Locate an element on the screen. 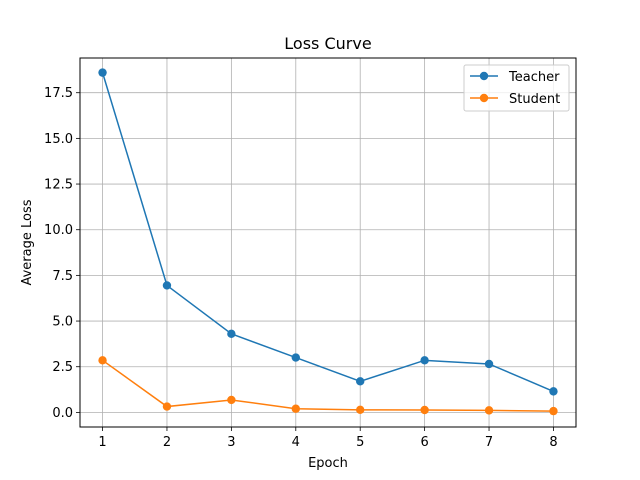 The width and height of the screenshot is (640, 480). y-tick-label: 10.0 is located at coordinates (58, 230).